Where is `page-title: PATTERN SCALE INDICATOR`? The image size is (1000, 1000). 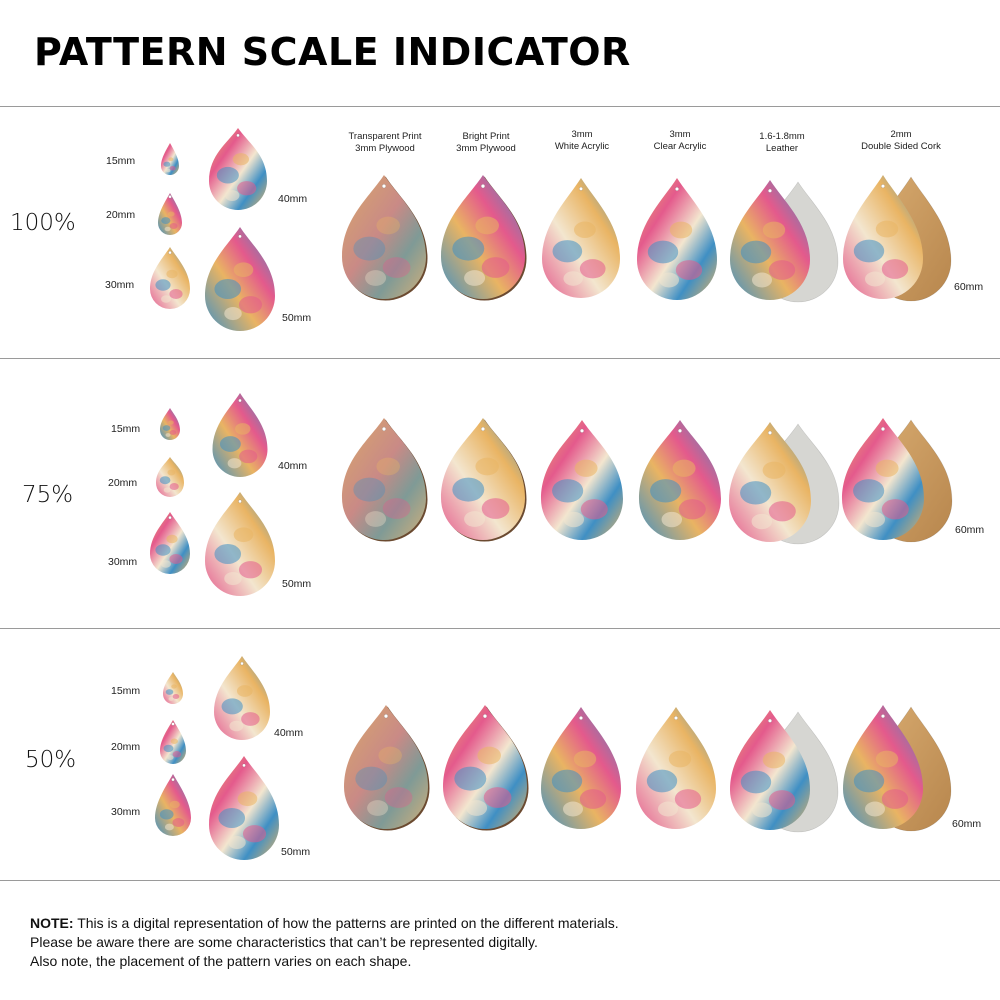 page-title: PATTERN SCALE INDICATOR is located at coordinates (332, 52).